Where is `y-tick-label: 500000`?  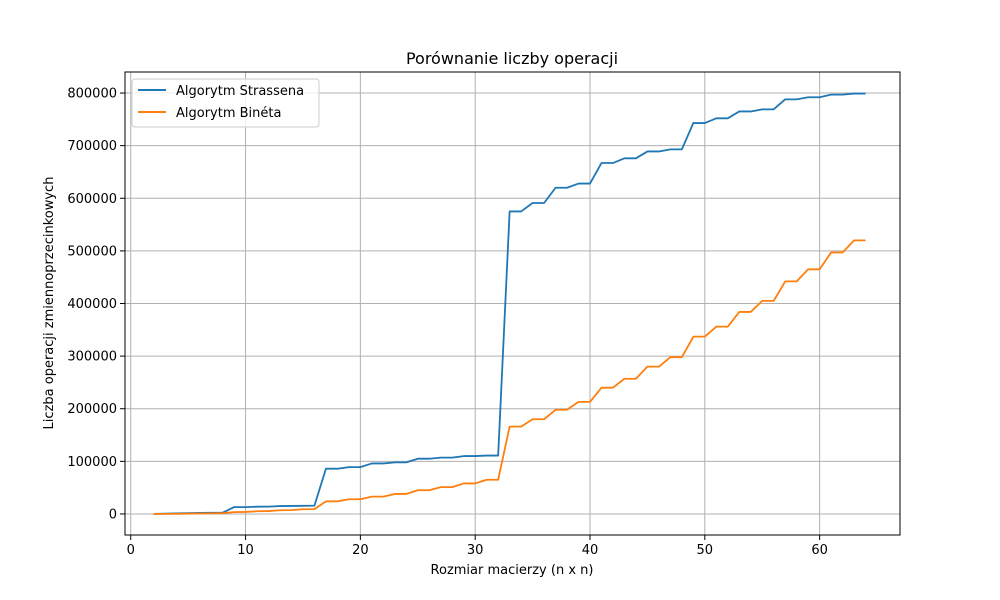
y-tick-label: 500000 is located at coordinates (92, 251).